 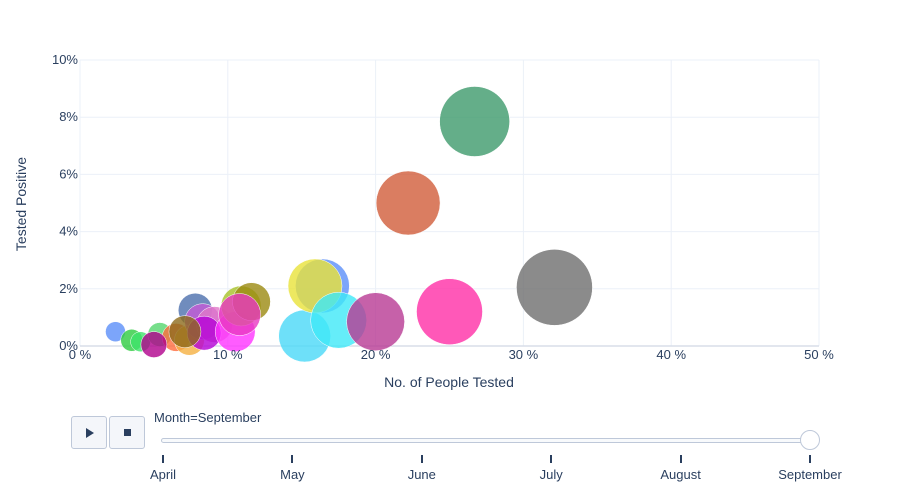 What do you see at coordinates (819, 354) in the screenshot?
I see `x-tick-label: 50 %` at bounding box center [819, 354].